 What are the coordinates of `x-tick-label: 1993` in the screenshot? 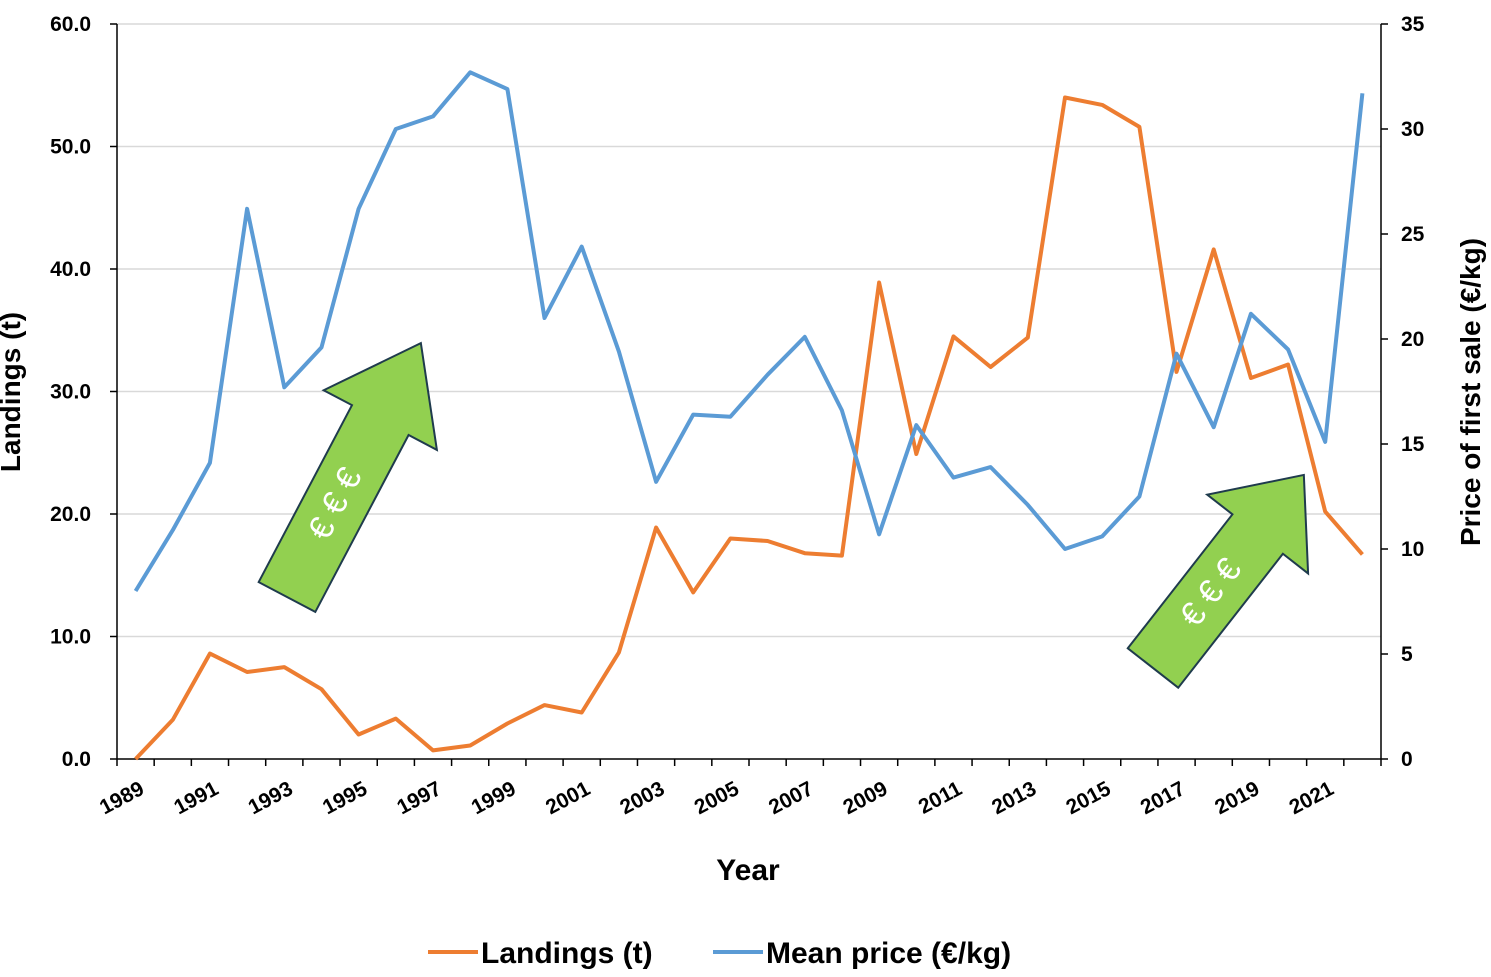 It's located at (271, 798).